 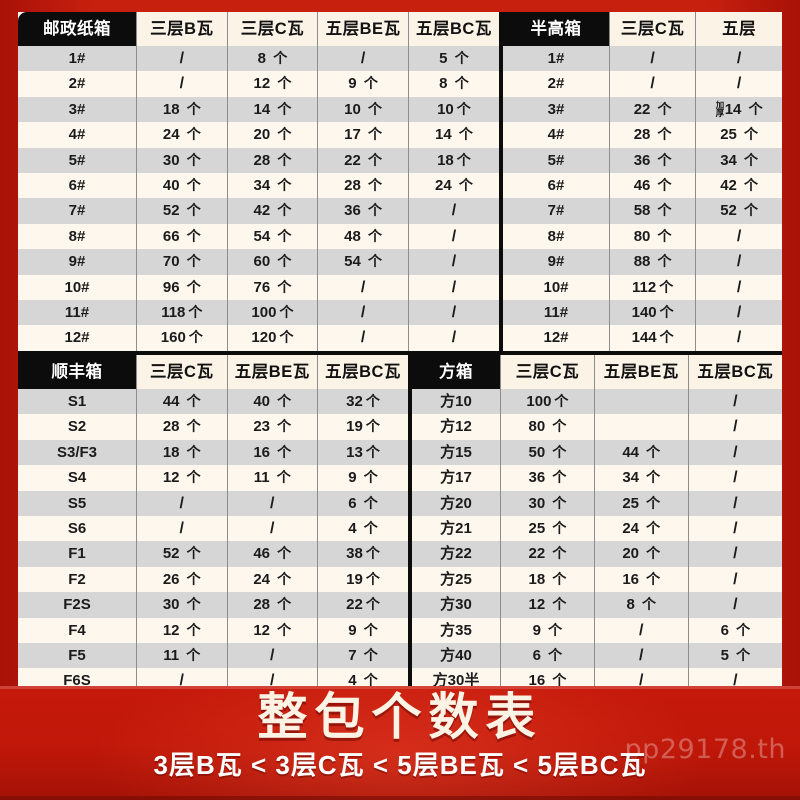 What do you see at coordinates (181, 605) in the screenshot?
I see `row-value-cell: 30 个` at bounding box center [181, 605].